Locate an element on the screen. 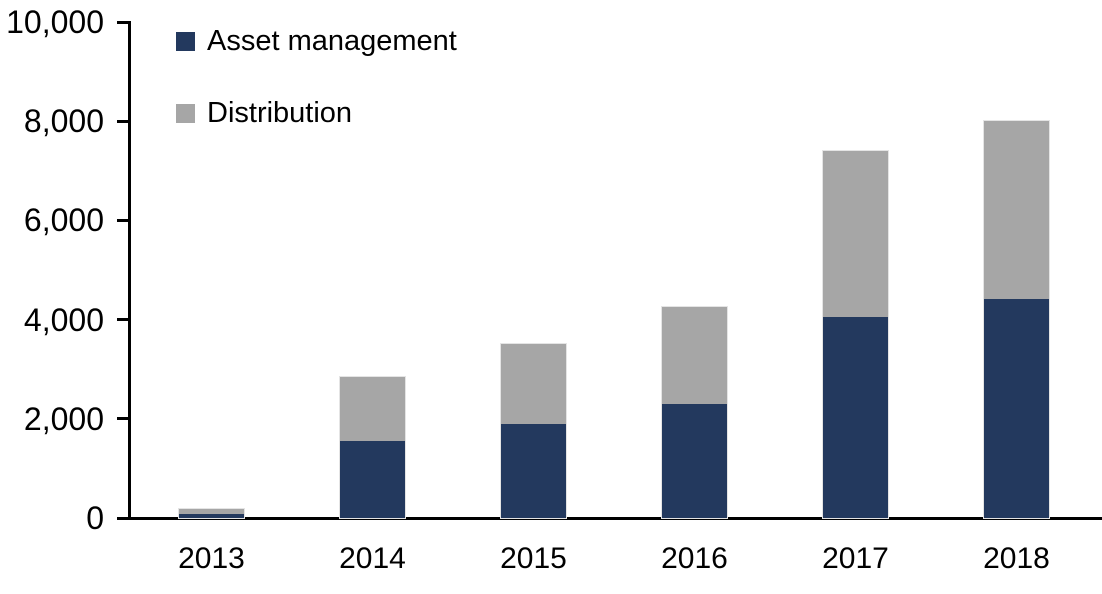 This screenshot has width=1102, height=594. bar-2017 is located at coordinates (855, 334).